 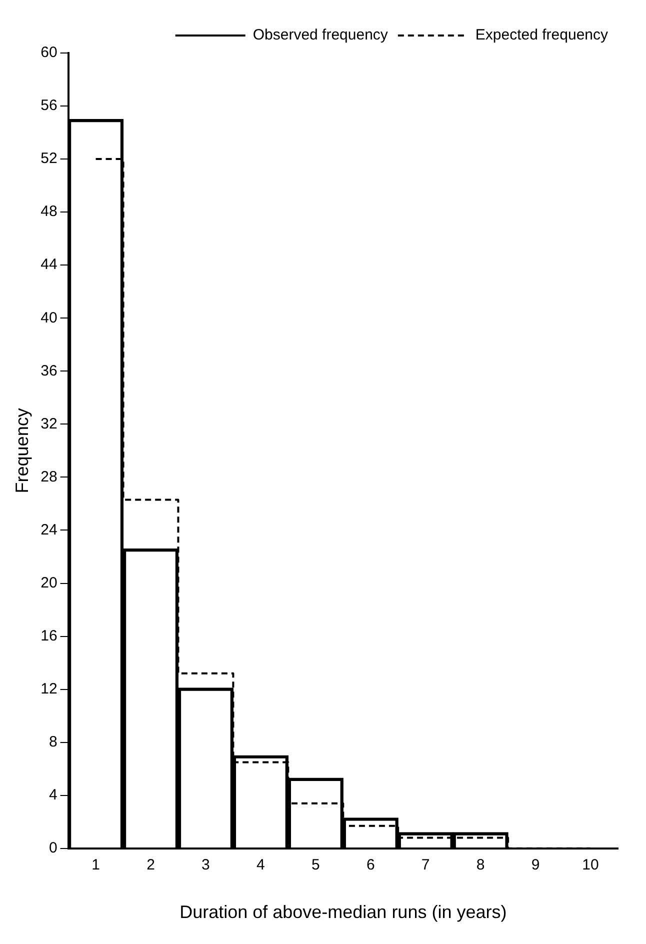 What do you see at coordinates (53, 848) in the screenshot?
I see `y-tick-label: 0` at bounding box center [53, 848].